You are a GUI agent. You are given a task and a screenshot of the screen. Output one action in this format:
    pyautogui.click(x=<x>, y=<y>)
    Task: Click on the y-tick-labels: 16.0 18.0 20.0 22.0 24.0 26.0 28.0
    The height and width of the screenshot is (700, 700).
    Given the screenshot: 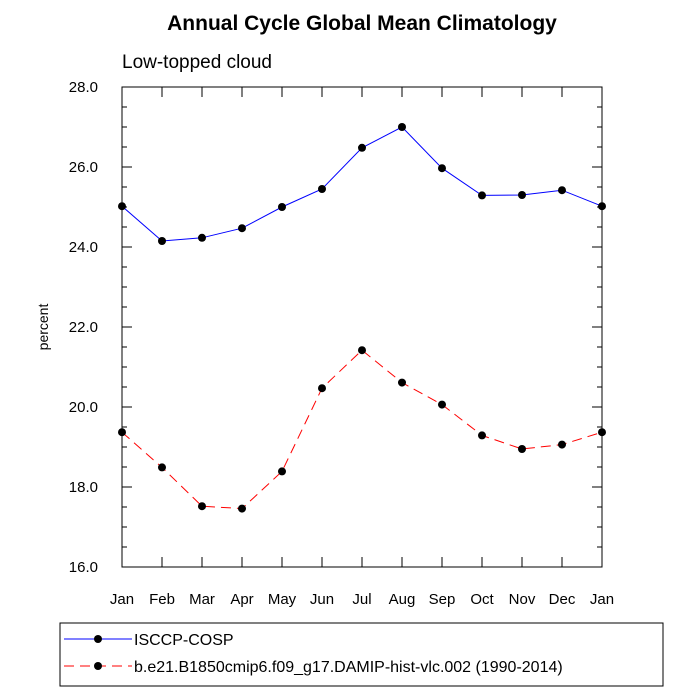 What is the action you would take?
    pyautogui.click(x=83, y=327)
    